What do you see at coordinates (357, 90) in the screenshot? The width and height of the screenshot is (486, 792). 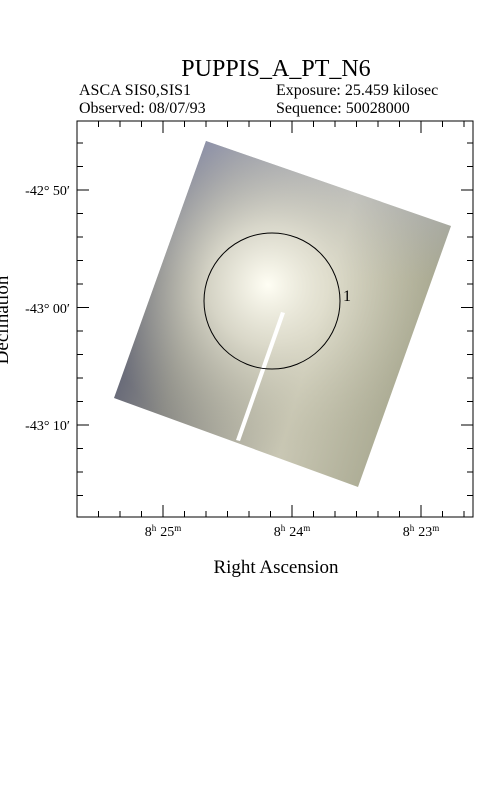 I see `exposure: Exposure: 25.459 kilosec` at bounding box center [357, 90].